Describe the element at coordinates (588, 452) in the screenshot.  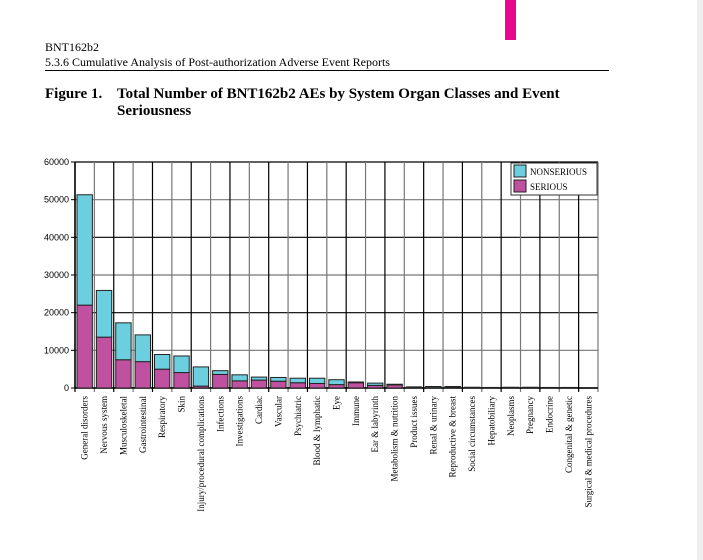
I see `x-tick-label: Surgical & medical procedures` at that location.